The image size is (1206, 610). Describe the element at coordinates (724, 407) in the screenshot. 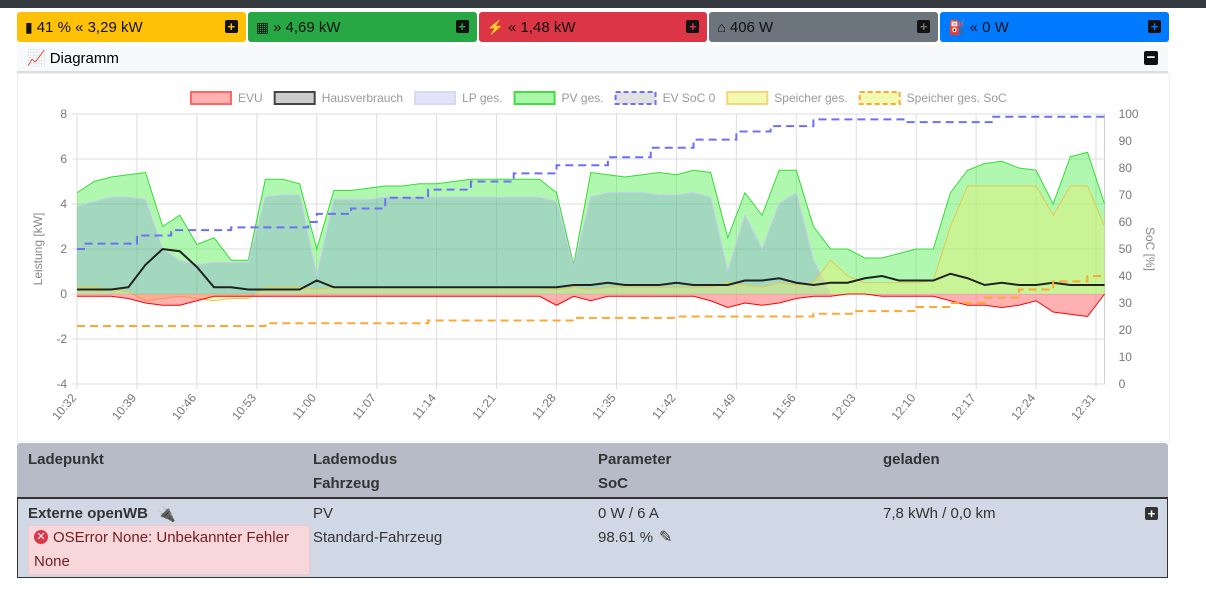

I see `x-tick-label: 11:49` at that location.